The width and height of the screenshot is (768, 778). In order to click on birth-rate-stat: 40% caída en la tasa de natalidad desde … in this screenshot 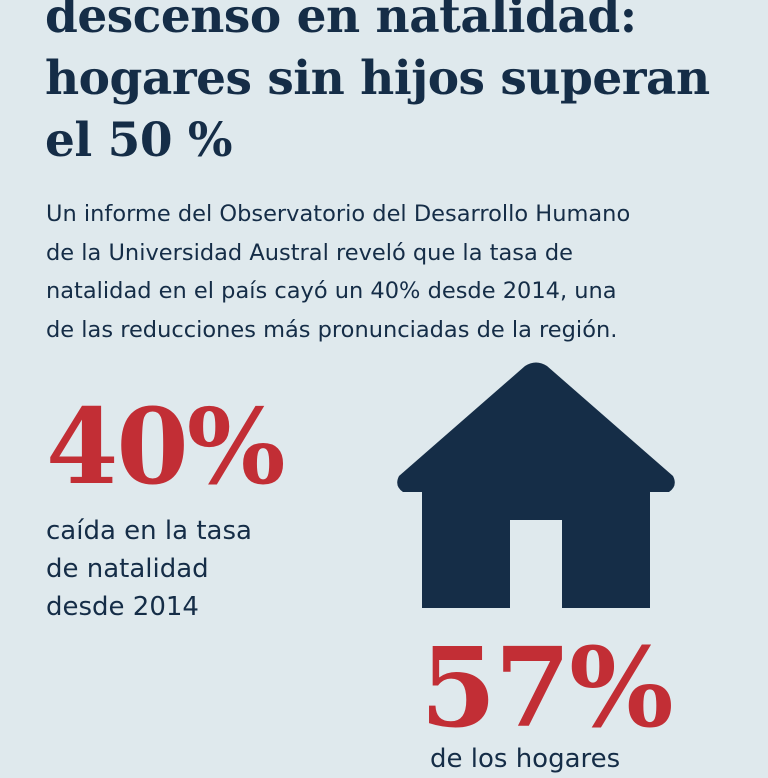, I will do `click(196, 507)`.